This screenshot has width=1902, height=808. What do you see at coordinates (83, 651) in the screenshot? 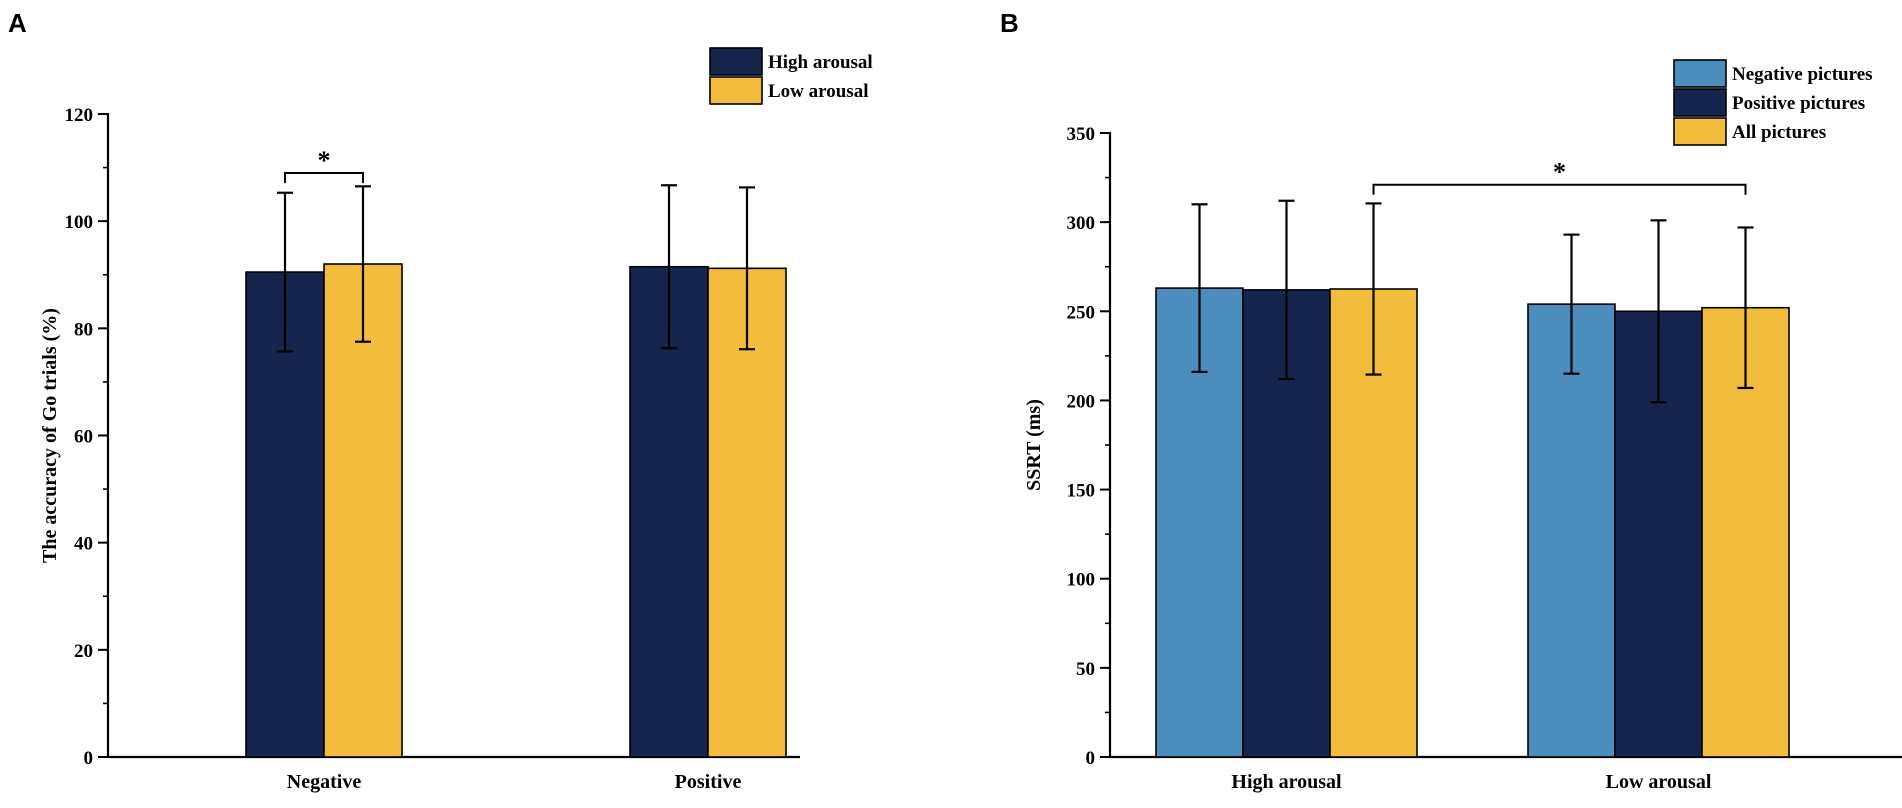
I see `chart-0-y-tick-label: 20` at bounding box center [83, 651].